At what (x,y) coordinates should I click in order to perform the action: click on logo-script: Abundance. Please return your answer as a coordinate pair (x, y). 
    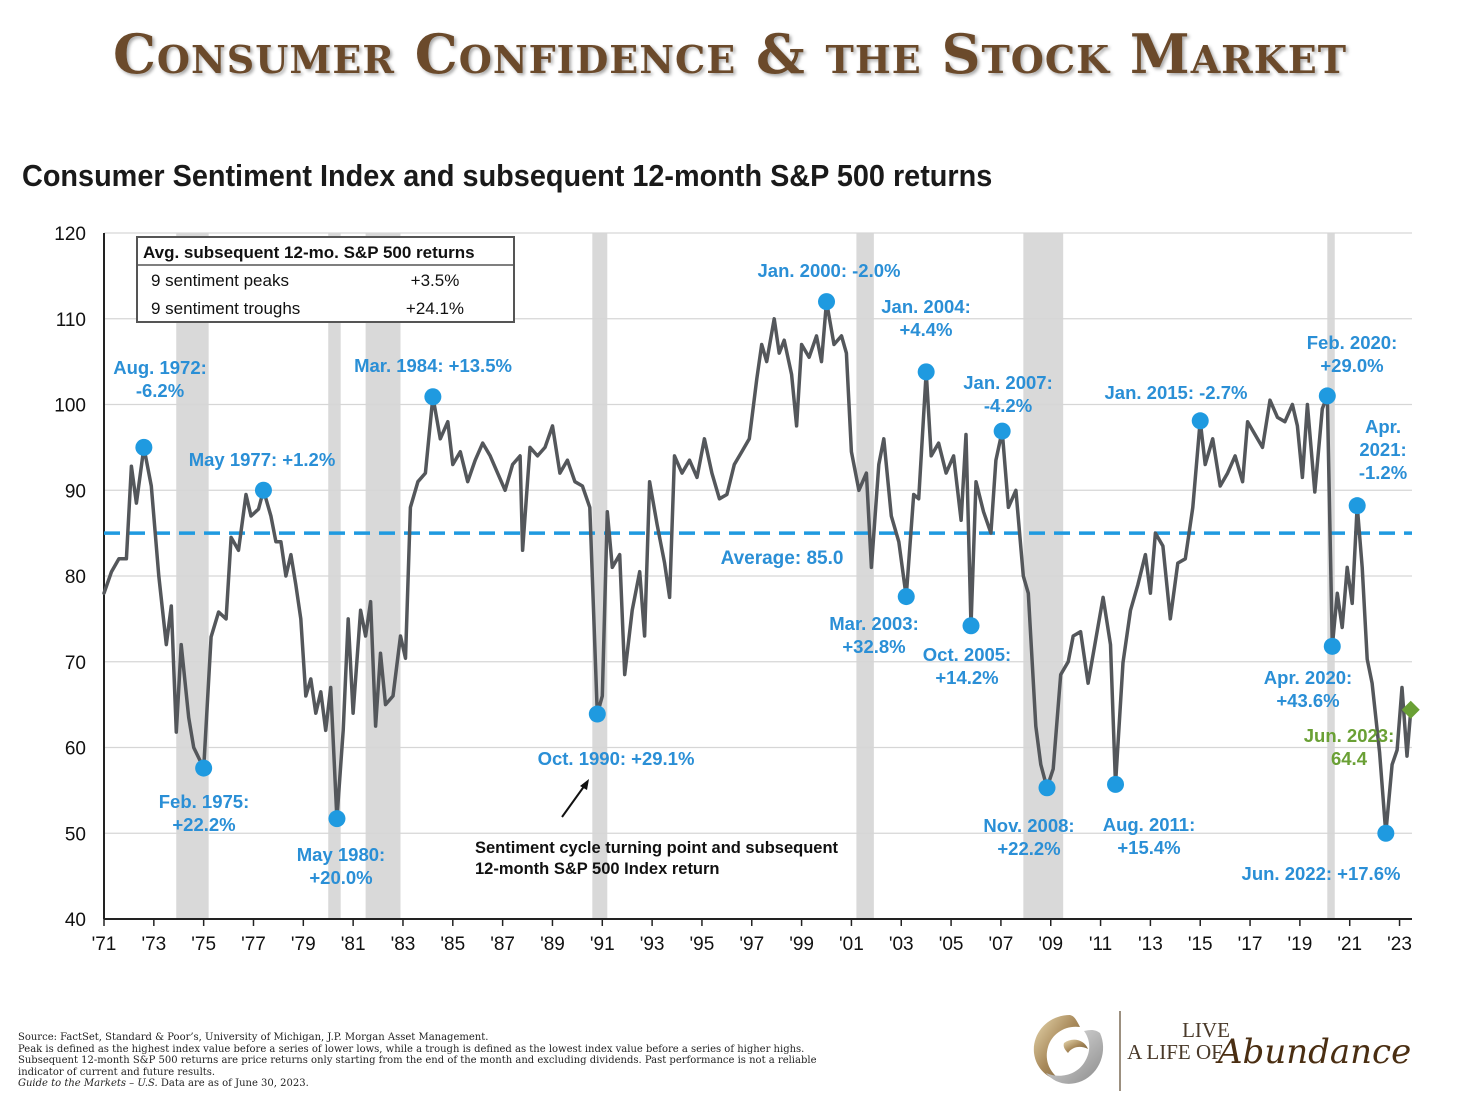
    Looking at the image, I should click on (1313, 1052).